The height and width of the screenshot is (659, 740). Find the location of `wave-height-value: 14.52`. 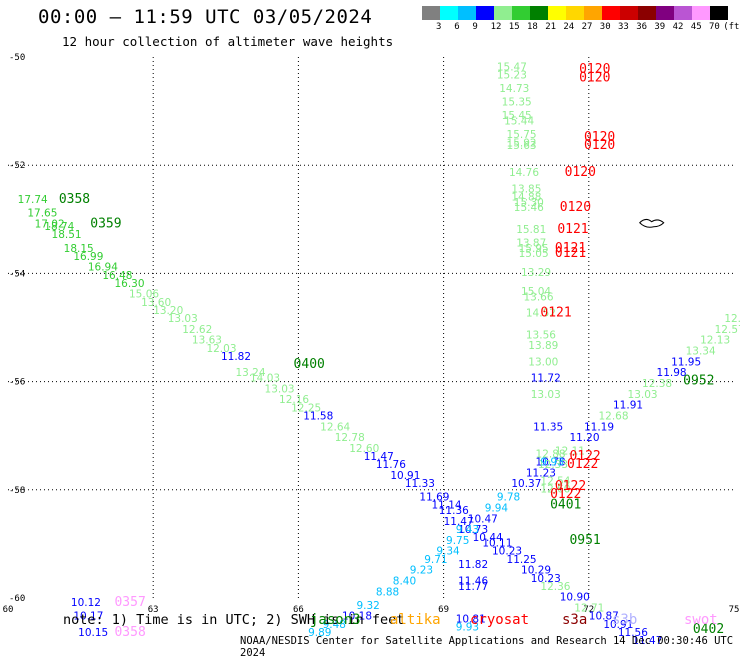

wave-height-value: 14.52 is located at coordinates (541, 314).